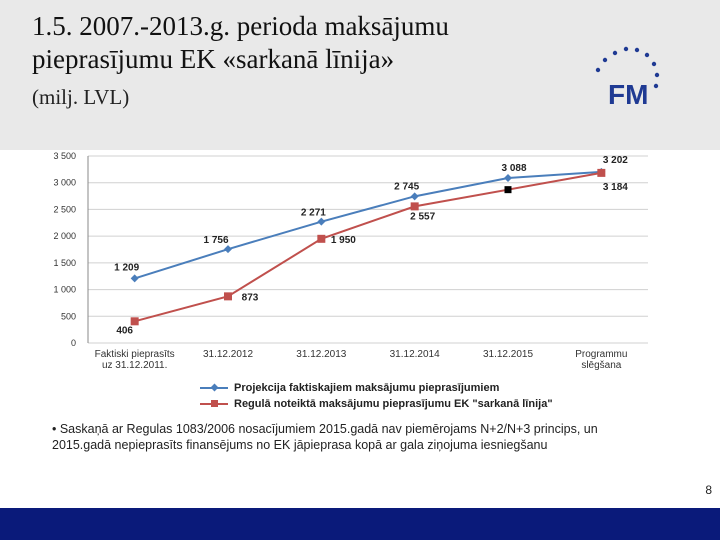  I want to click on x-tick-label: uz 31.12.2011., so click(134, 365).